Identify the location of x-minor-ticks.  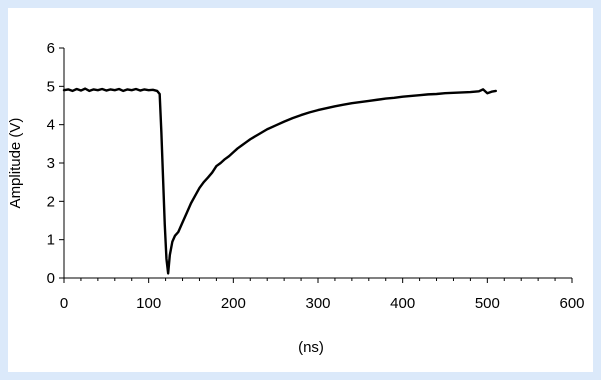
(318, 279).